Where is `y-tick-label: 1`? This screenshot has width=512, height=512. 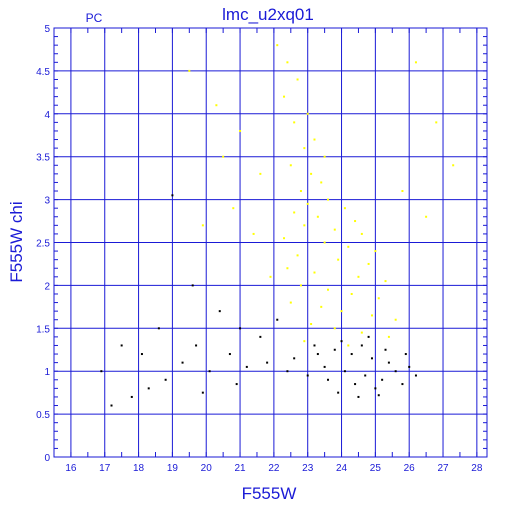
y-tick-label: 1 is located at coordinates (47, 372).